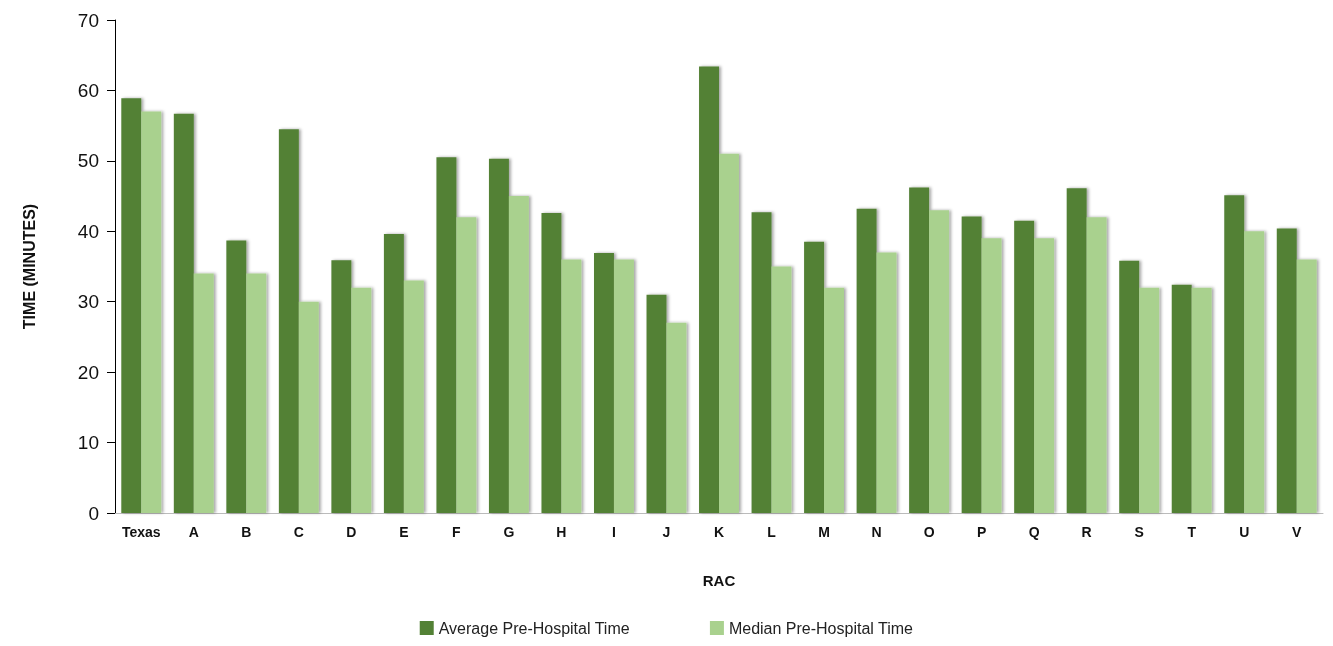  Describe the element at coordinates (93, 513) in the screenshot. I see `y-tick-label: 0` at that location.